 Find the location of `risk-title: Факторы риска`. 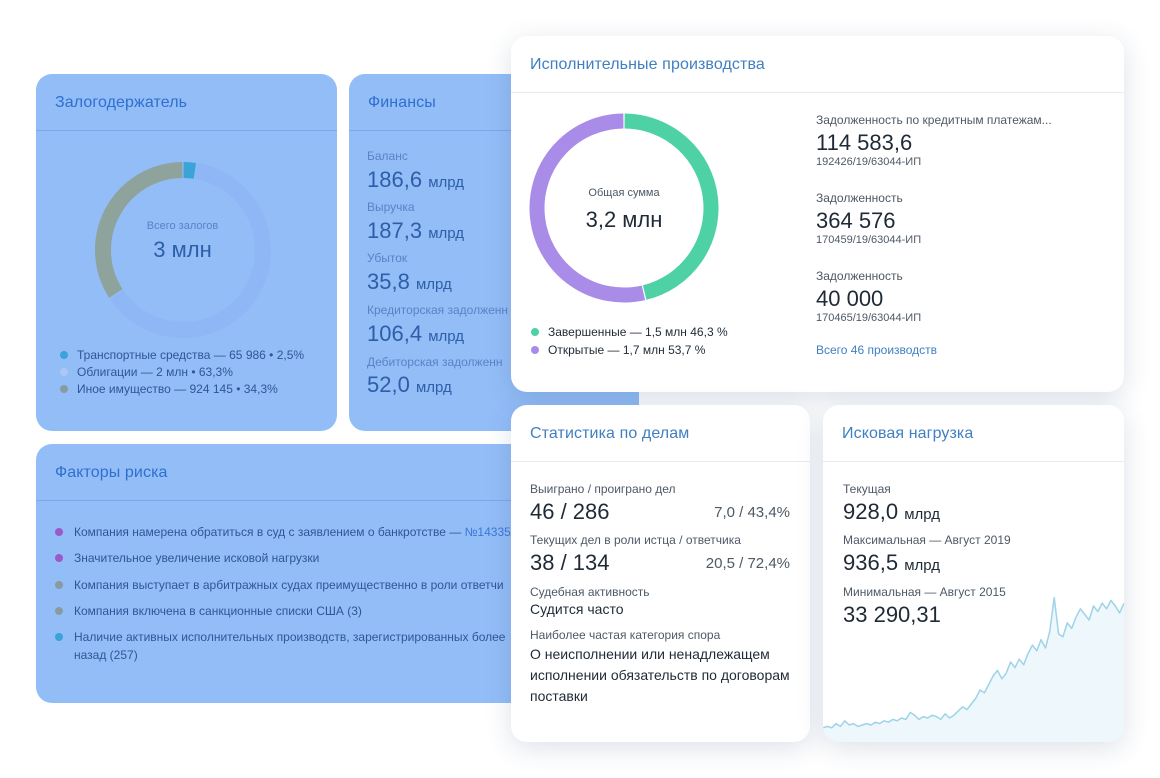

risk-title: Факторы риска is located at coordinates (111, 472).